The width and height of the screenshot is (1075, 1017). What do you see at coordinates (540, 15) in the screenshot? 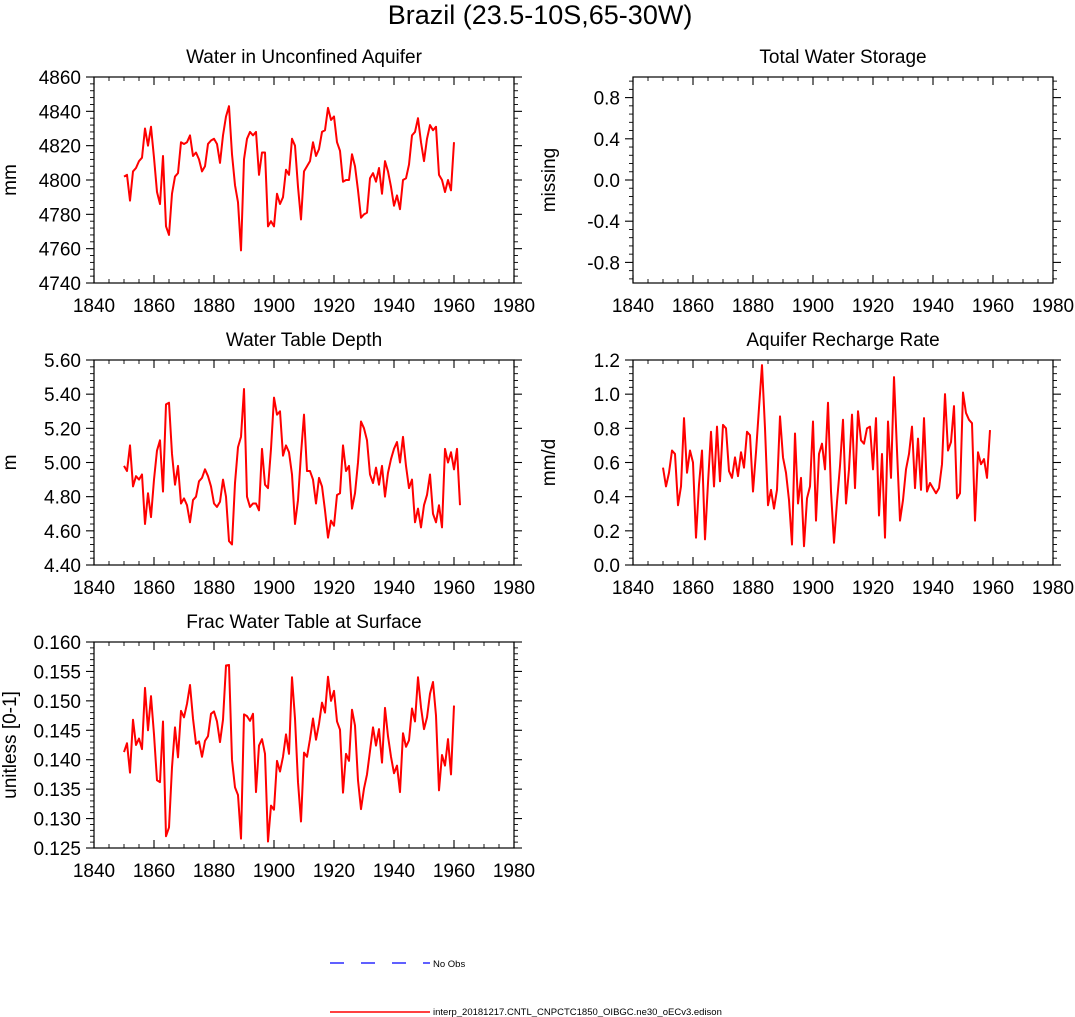
I see `figure-title: Brazil (23.5-10S,65-30W)` at bounding box center [540, 15].